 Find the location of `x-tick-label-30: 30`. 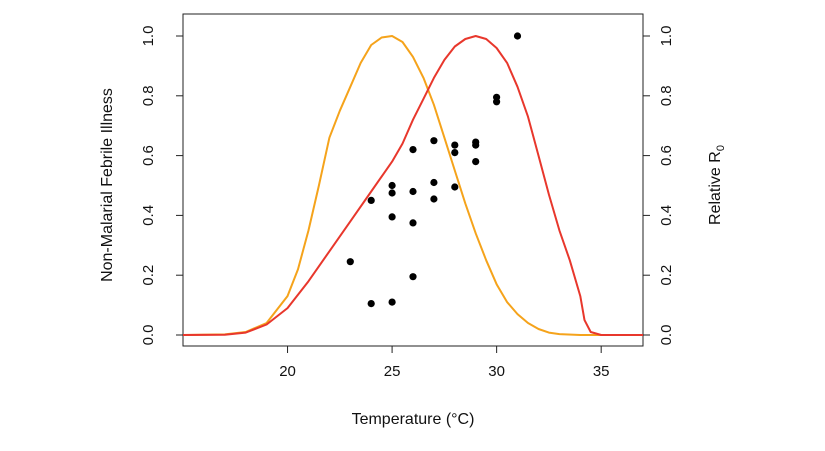

x-tick-label-30: 30 is located at coordinates (496, 371).